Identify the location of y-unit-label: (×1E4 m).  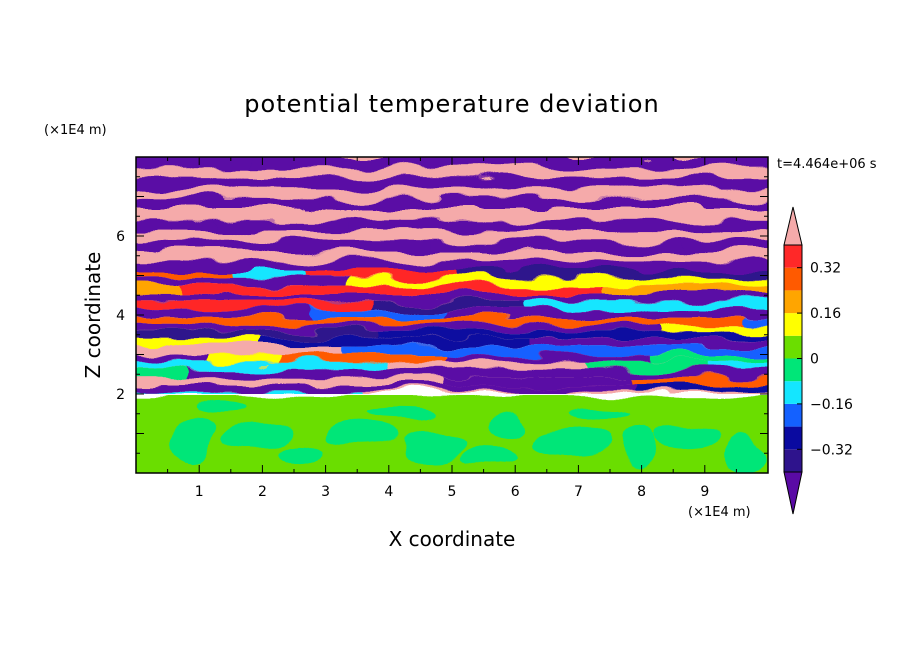
(75, 130).